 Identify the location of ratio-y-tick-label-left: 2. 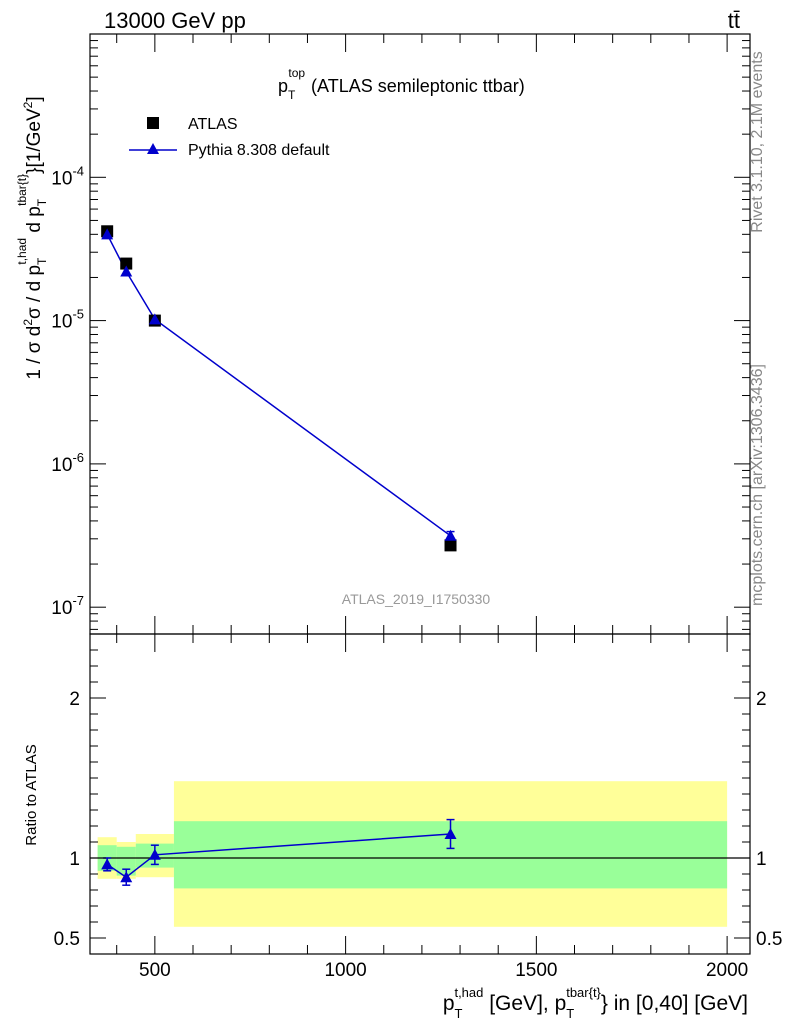
(74, 699).